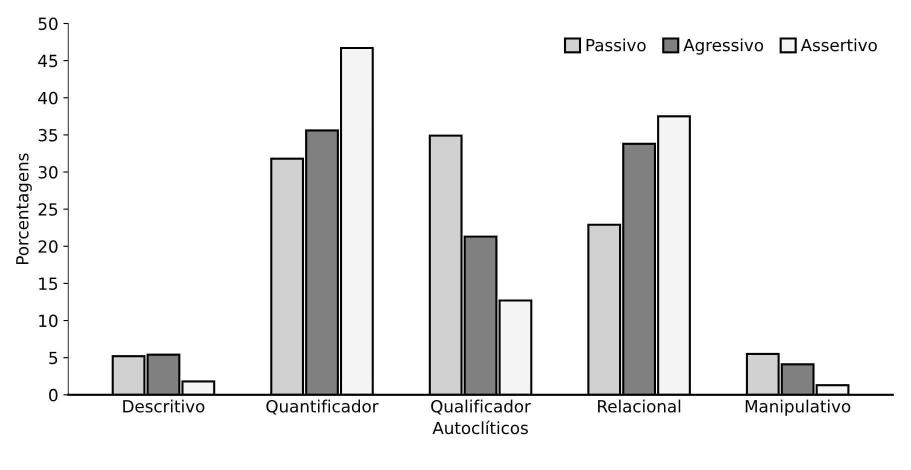  I want to click on x-axis-title: Autoclíticos, so click(480, 427).